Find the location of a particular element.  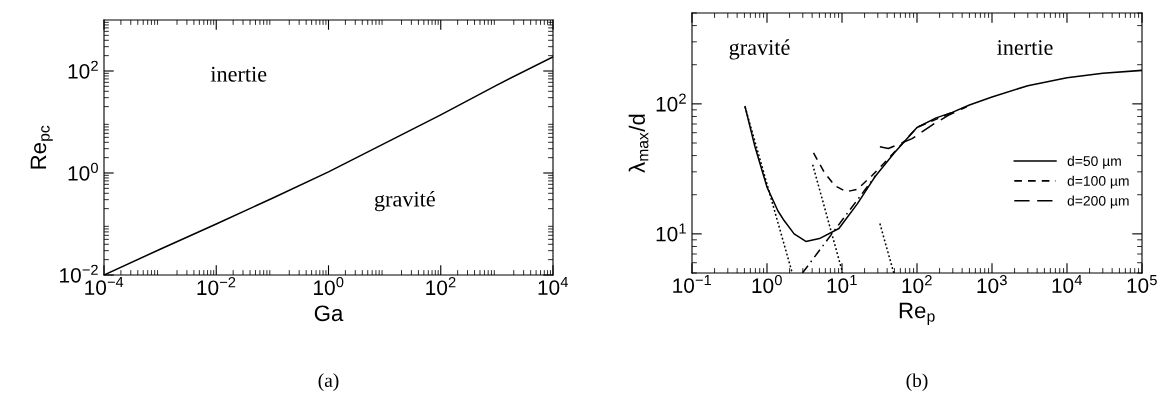

y-axis-title: λ$_{max}$/d is located at coordinates (638, 143).